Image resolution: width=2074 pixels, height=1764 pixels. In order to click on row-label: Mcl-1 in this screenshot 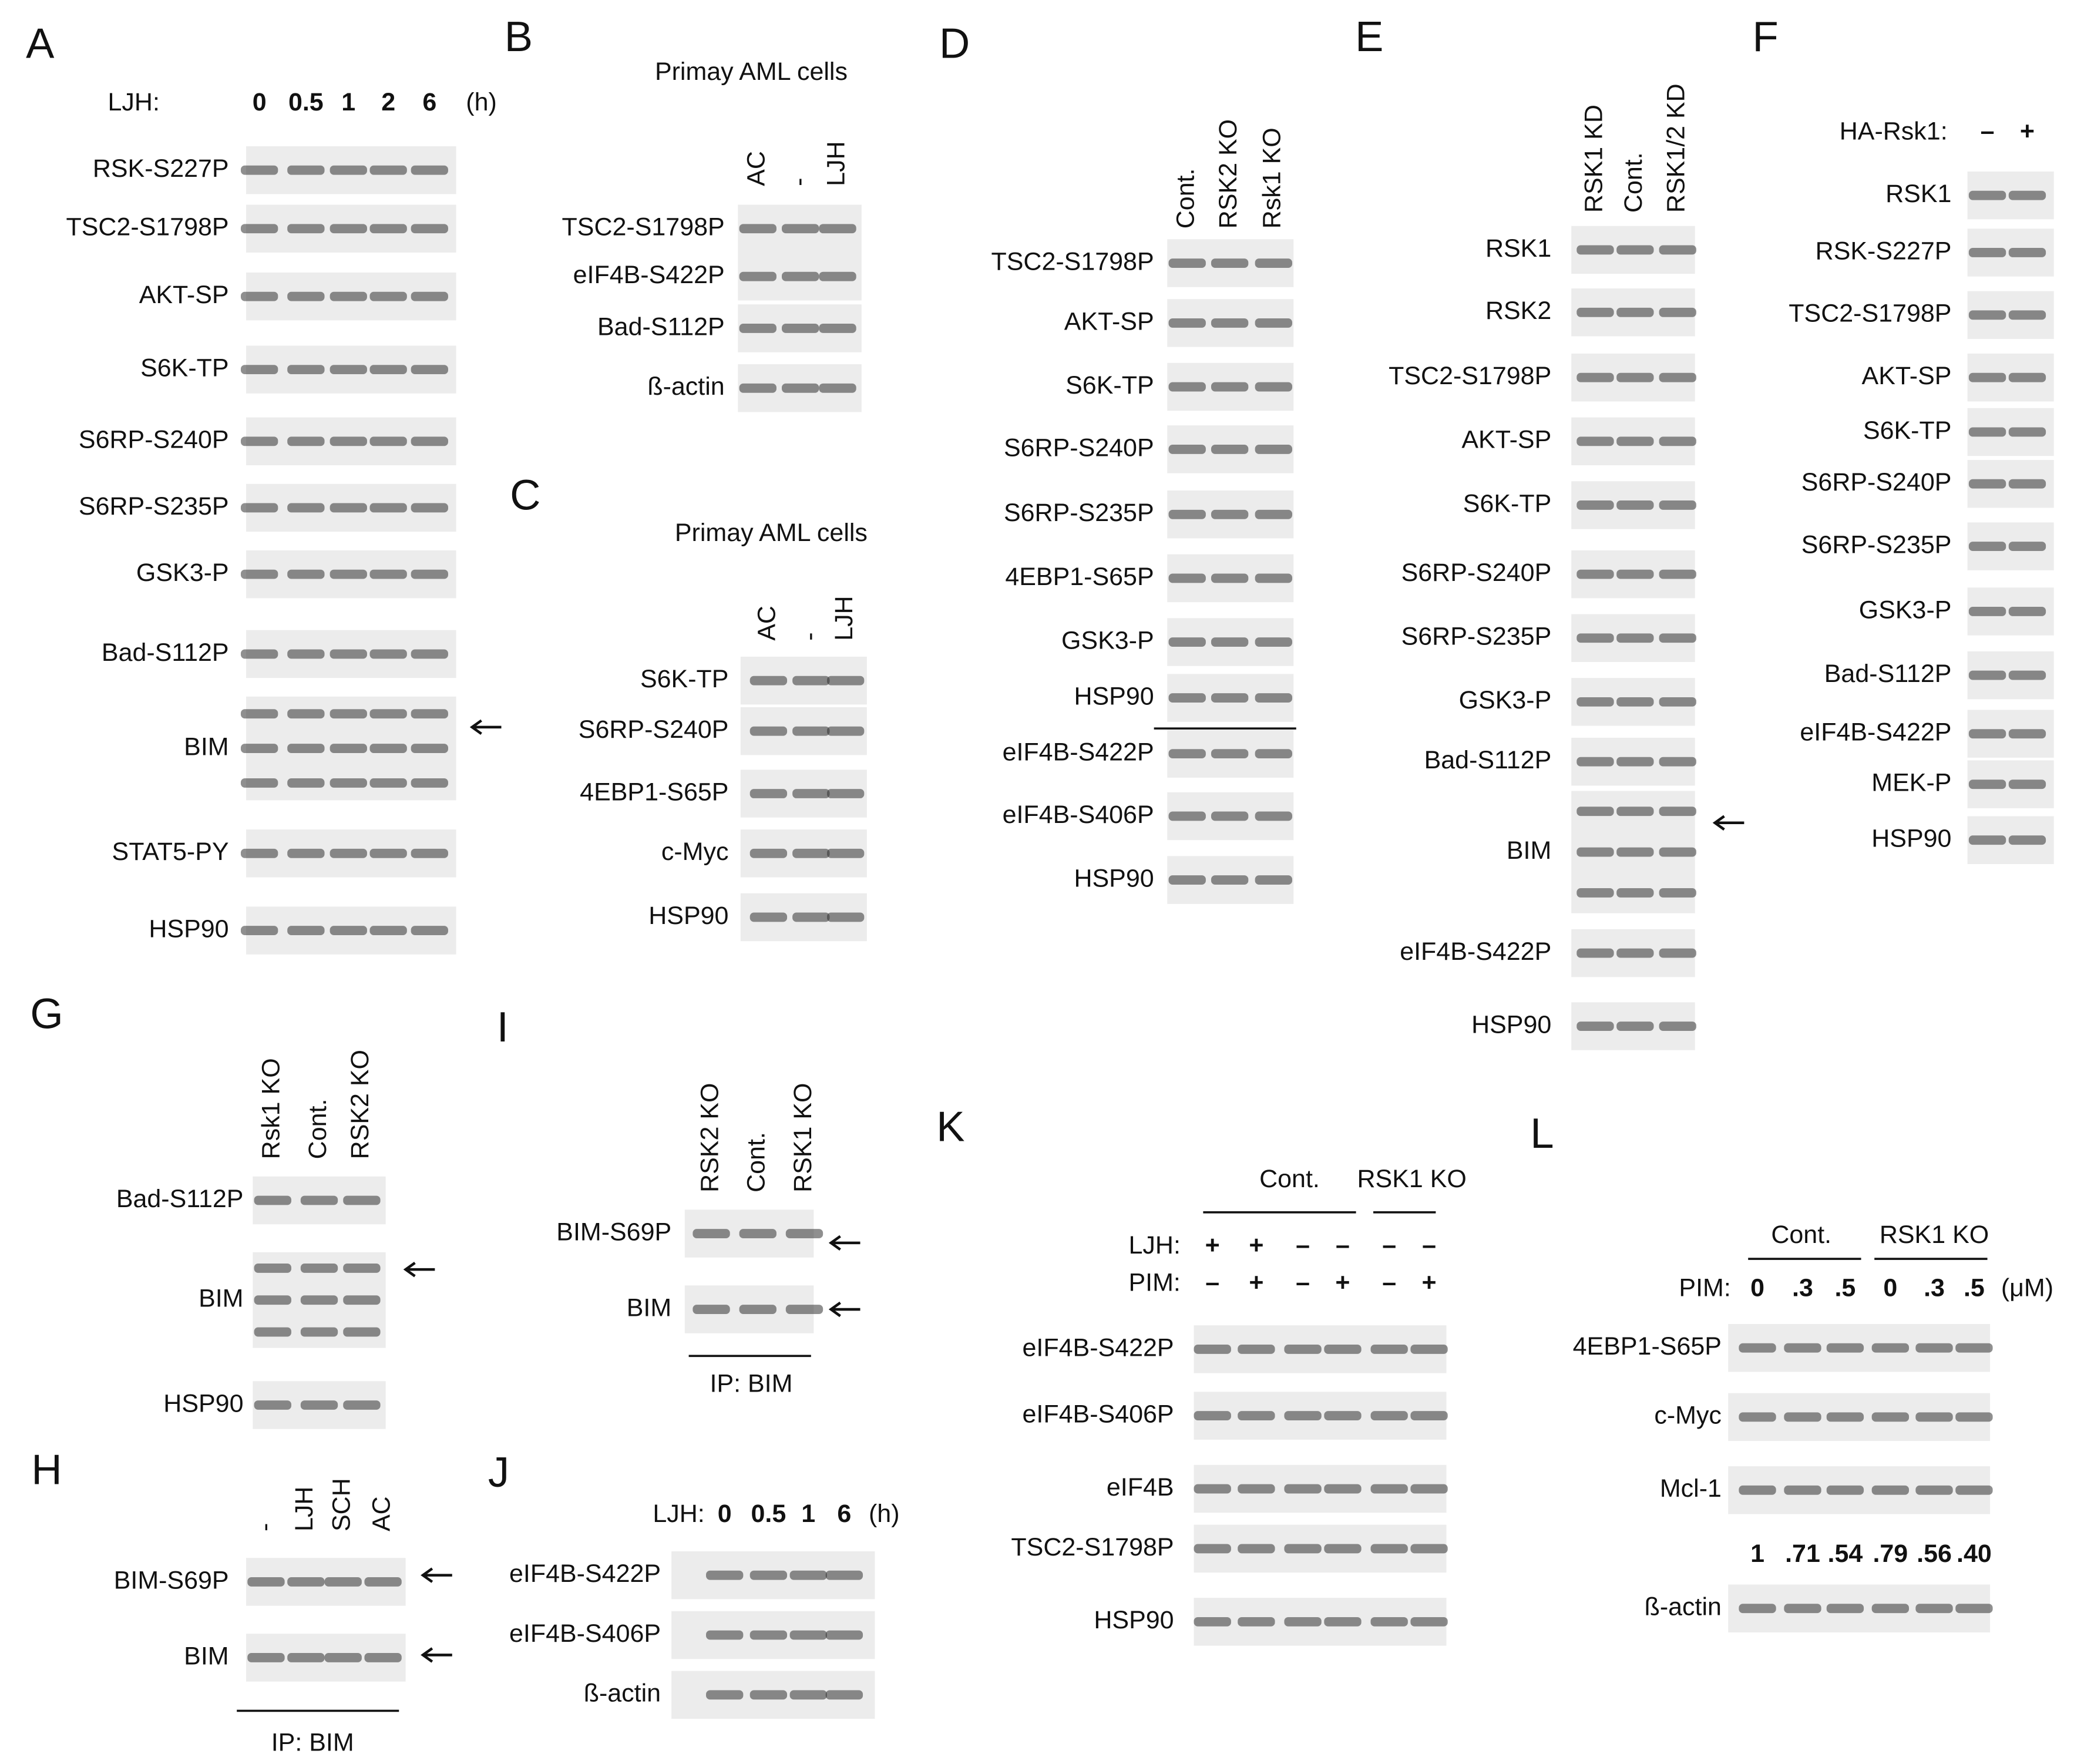, I will do `click(1691, 1488)`.